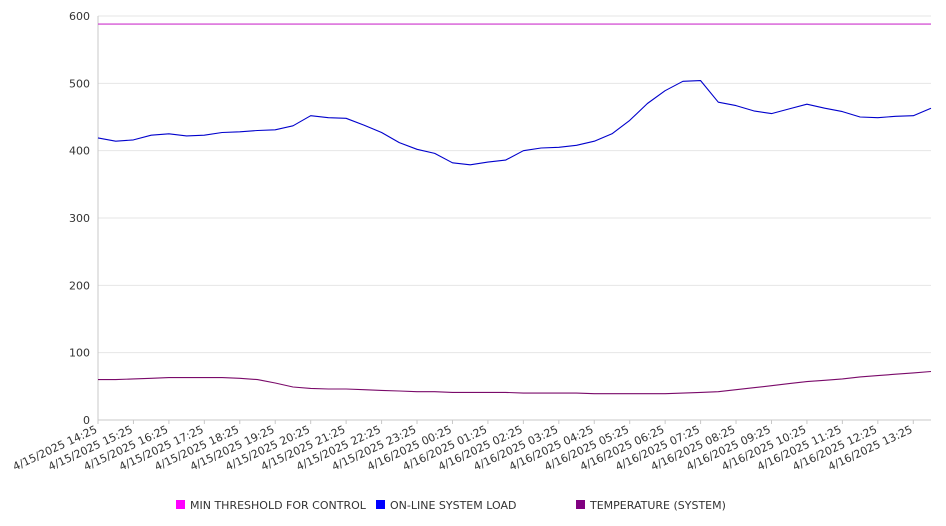 The width and height of the screenshot is (946, 526). I want to click on y-tick-label-300: 300, so click(79, 218).